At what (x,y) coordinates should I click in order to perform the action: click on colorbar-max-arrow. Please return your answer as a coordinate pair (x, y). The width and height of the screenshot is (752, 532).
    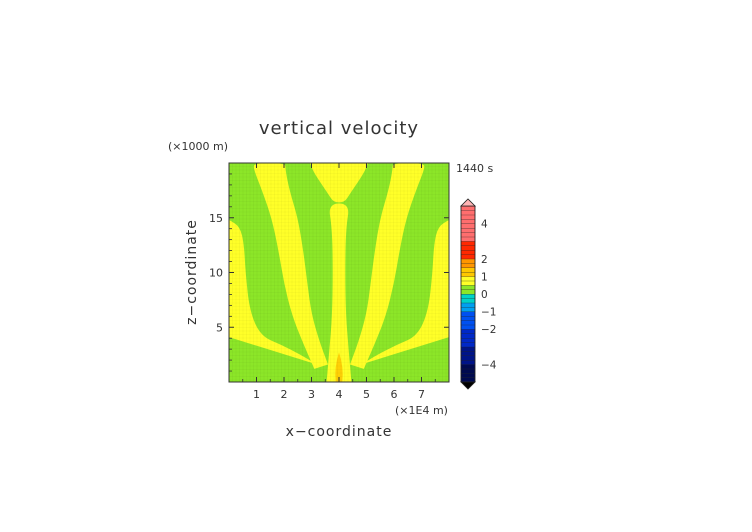
    Looking at the image, I should click on (468, 202).